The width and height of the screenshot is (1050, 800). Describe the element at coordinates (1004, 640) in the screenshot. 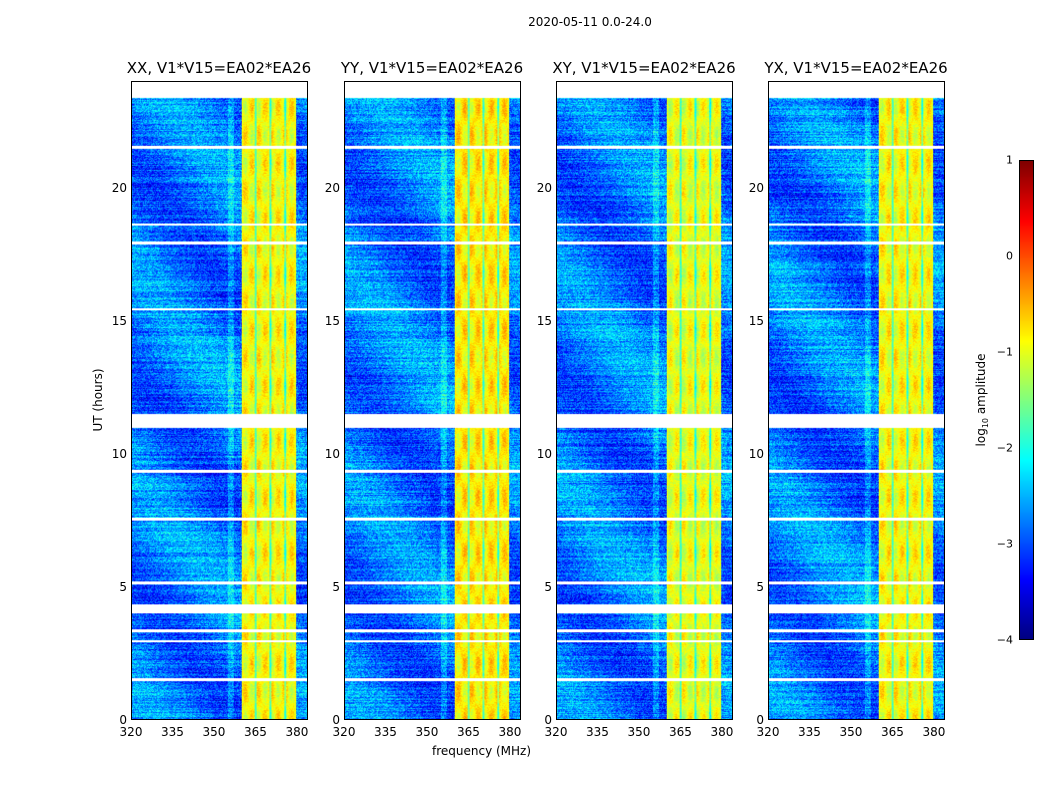

I see `colorbar-tick-label: −4` at that location.